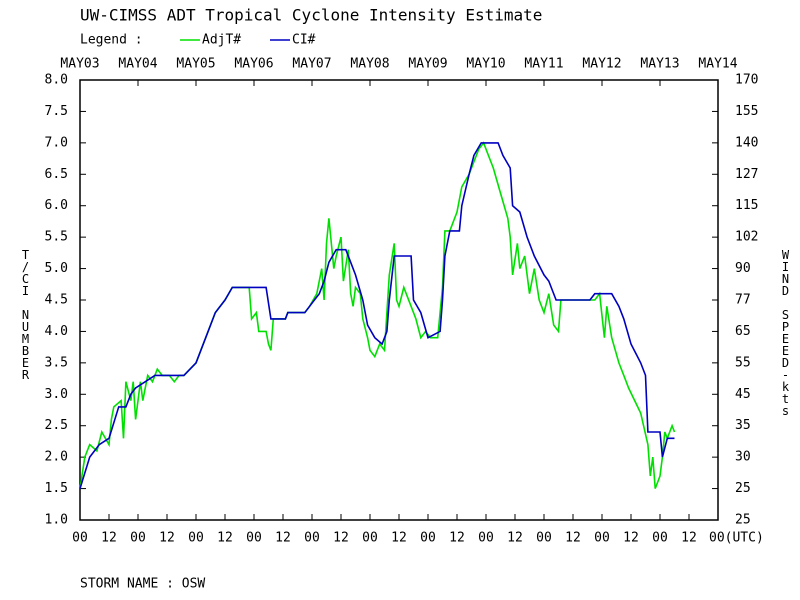 This screenshot has height=600, width=800. What do you see at coordinates (56, 268) in the screenshot?
I see `y-tick-label: 5.0` at bounding box center [56, 268].